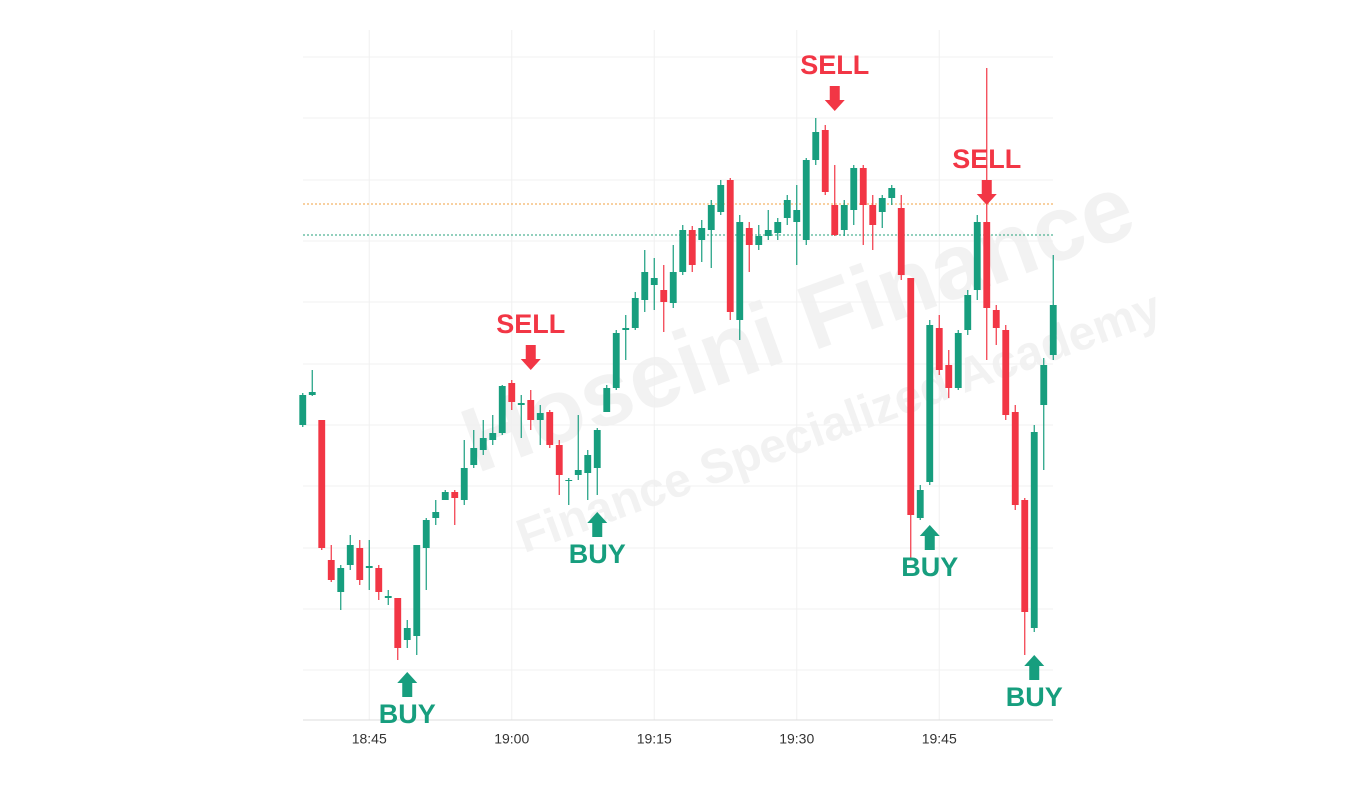 This screenshot has height=785, width=1357. What do you see at coordinates (369, 739) in the screenshot?
I see `x-tick-label: 18:45` at bounding box center [369, 739].